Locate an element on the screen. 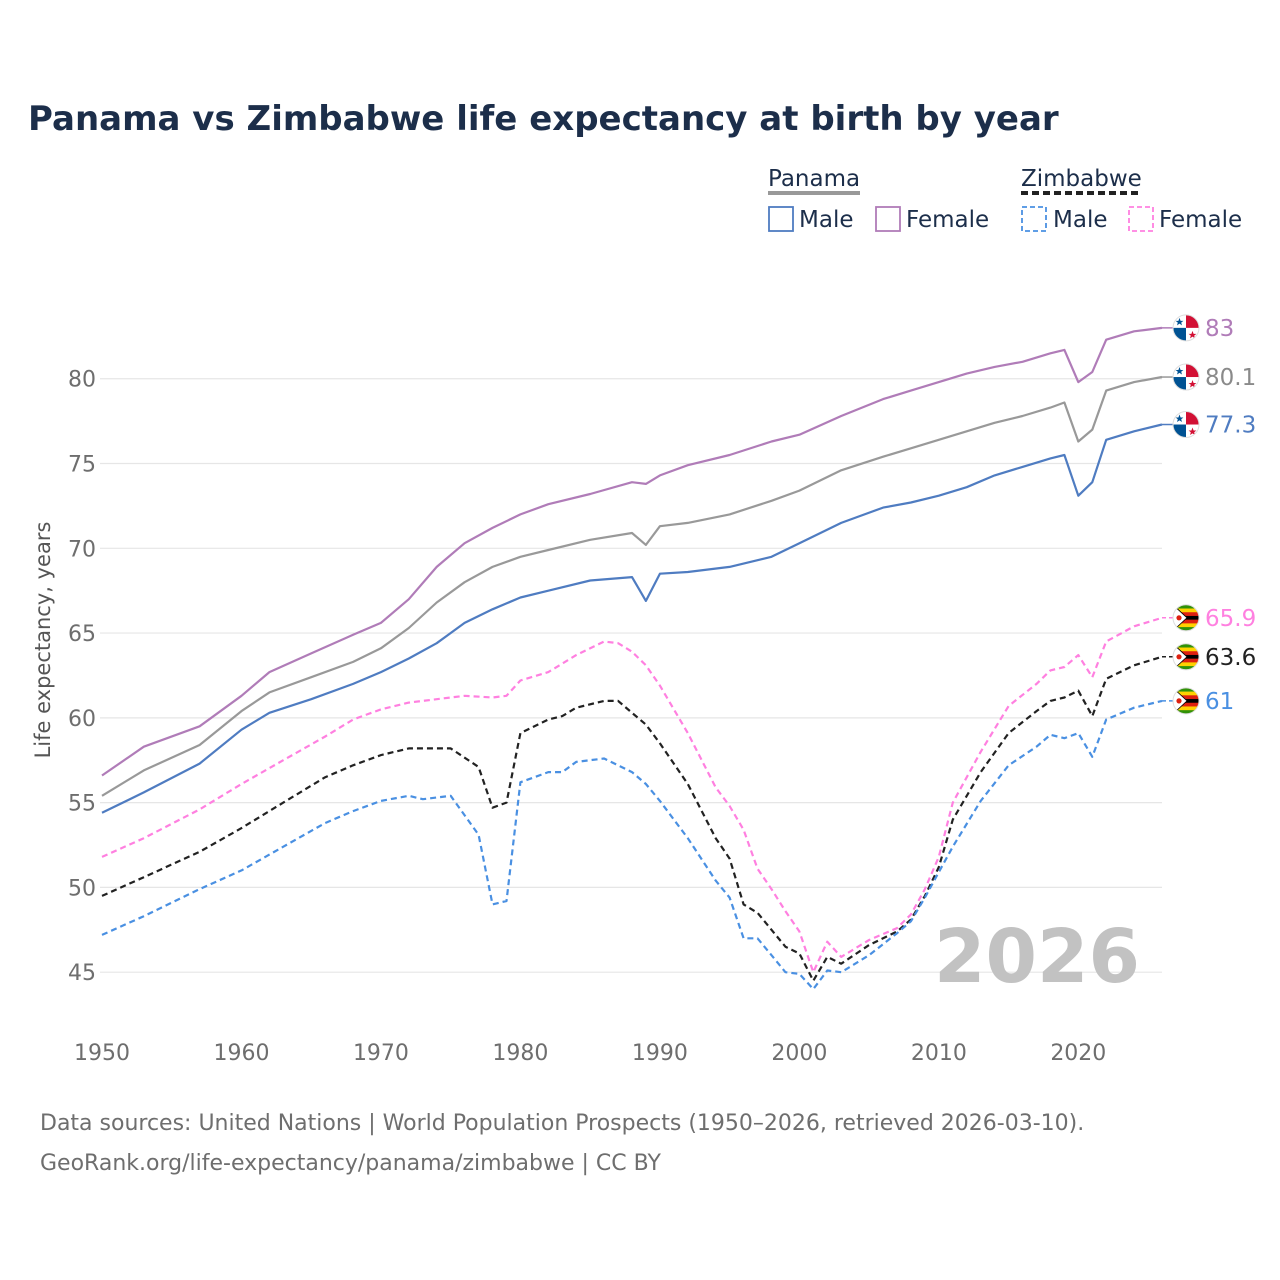 Image resolution: width=1280 pixels, height=1280 pixels. y-tick-label: 55 is located at coordinates (82, 804).